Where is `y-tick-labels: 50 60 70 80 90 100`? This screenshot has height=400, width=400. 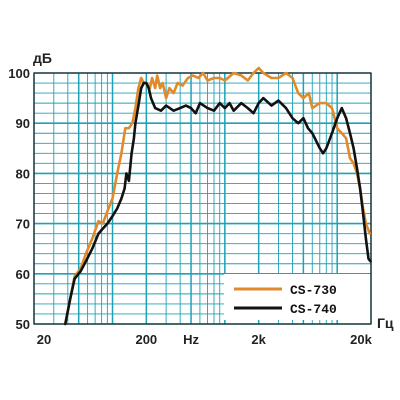 y-tick-labels: 50 60 70 80 90 100 is located at coordinates (19, 199).